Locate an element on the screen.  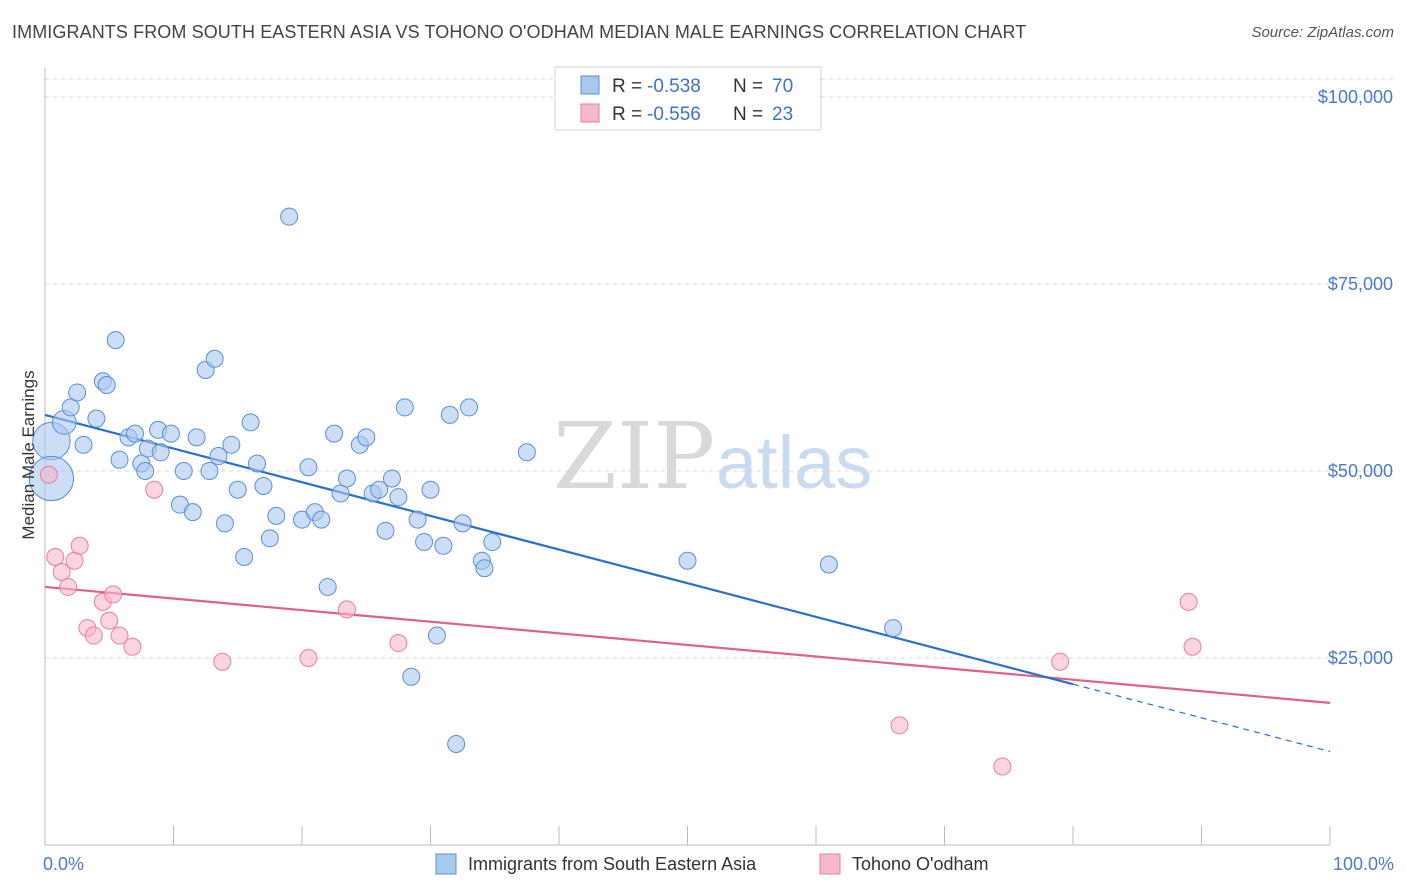
x-tick-label-1: 100.0% is located at coordinates (1363, 864).